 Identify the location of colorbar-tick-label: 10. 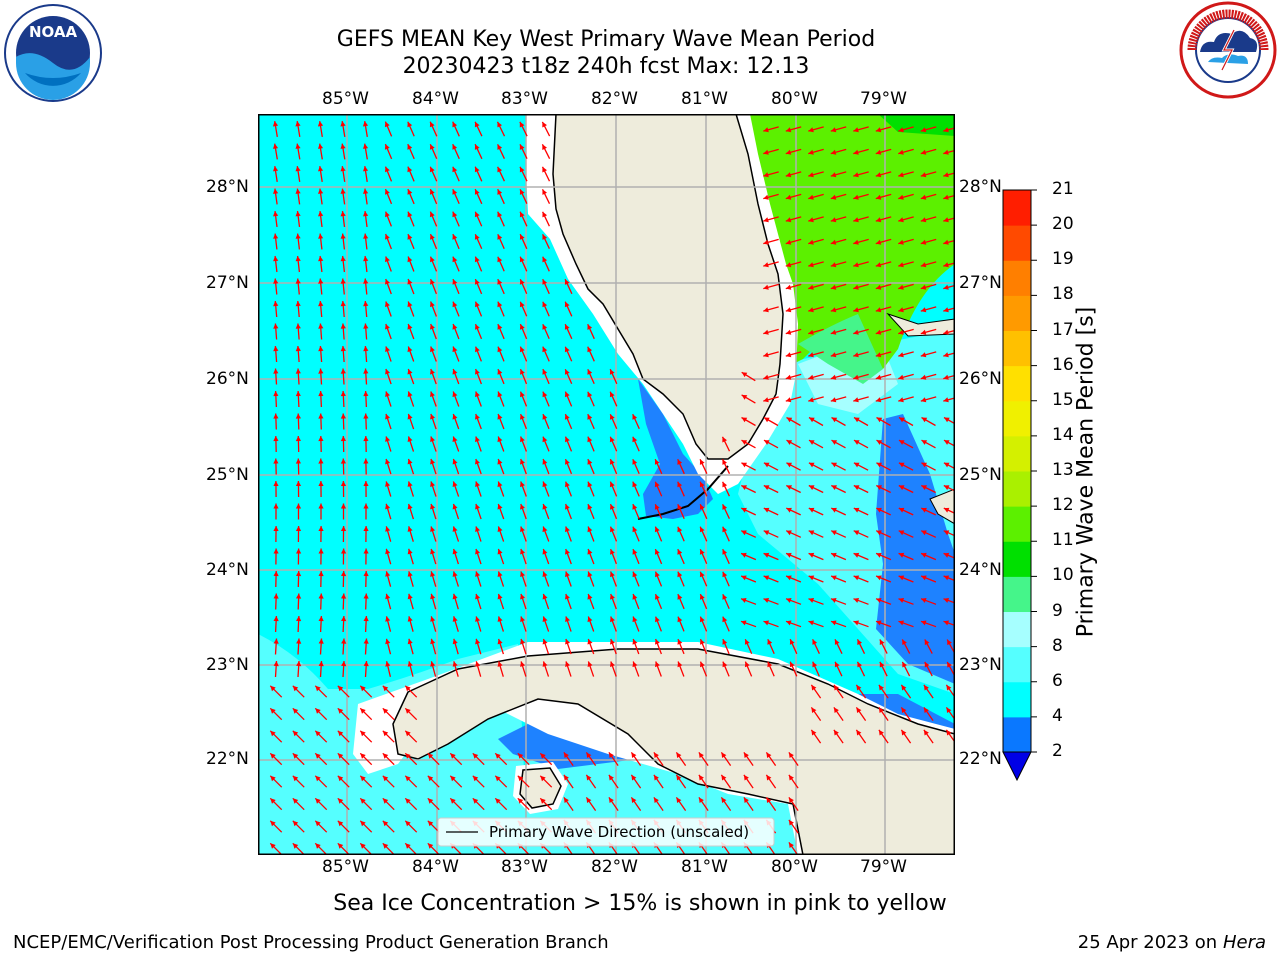
(1063, 575).